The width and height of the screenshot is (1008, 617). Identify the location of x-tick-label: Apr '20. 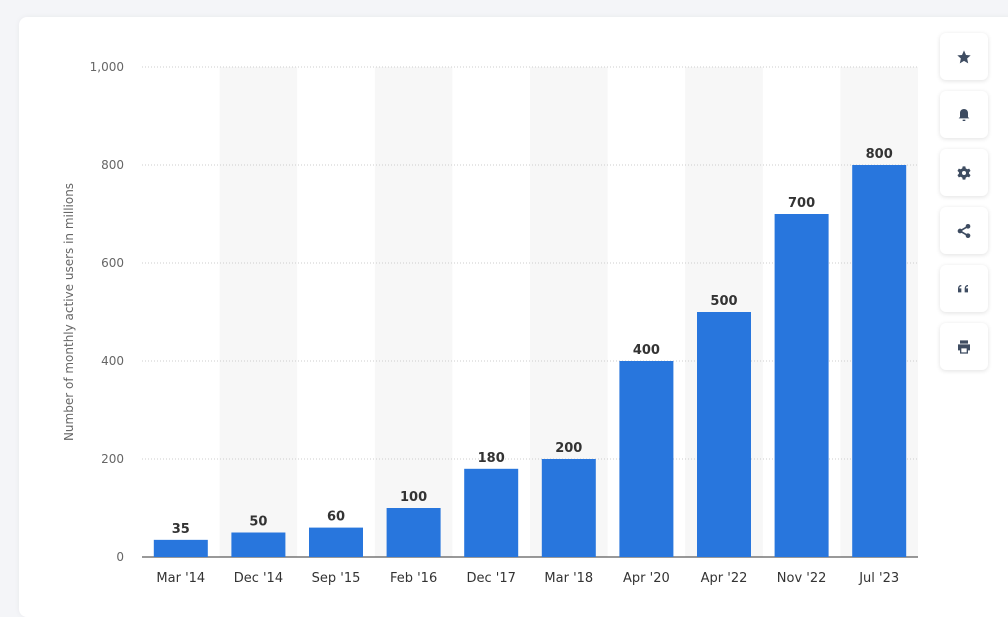
(646, 578).